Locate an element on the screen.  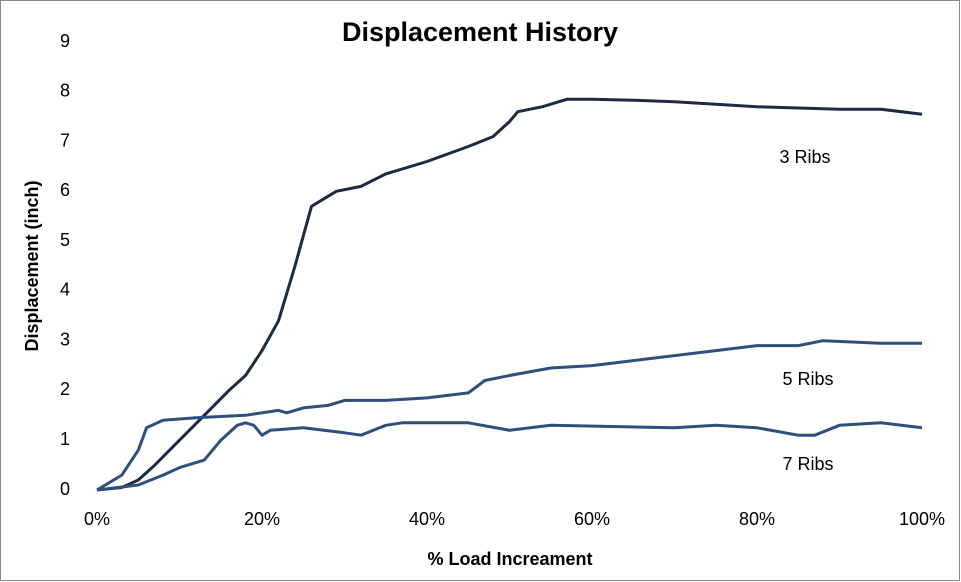
x-tick-label: 40% is located at coordinates (427, 519).